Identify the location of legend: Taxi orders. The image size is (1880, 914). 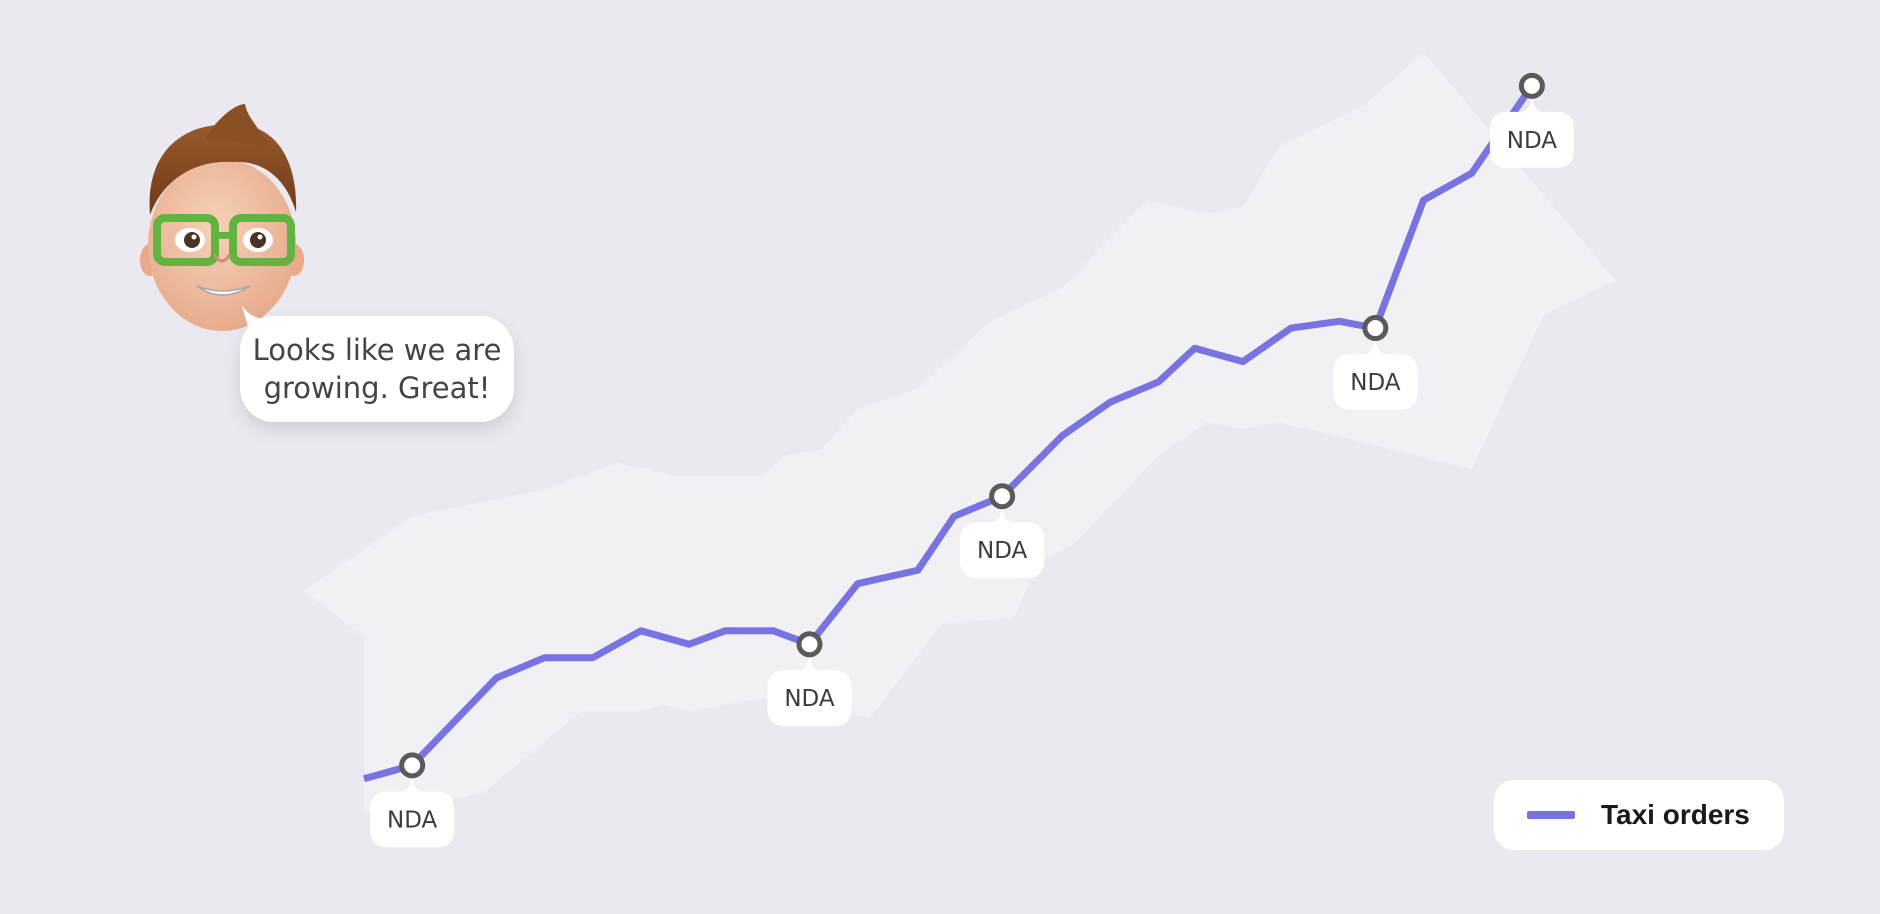
(1639, 815).